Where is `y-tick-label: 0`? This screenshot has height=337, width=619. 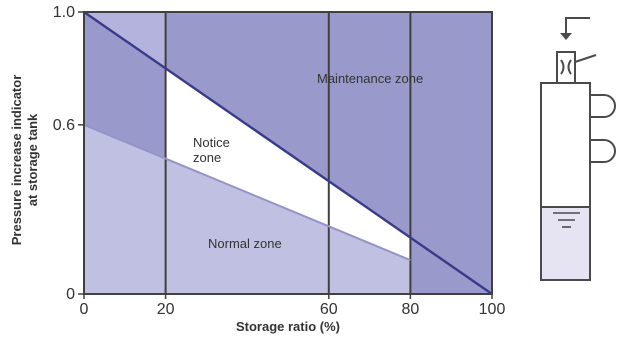 y-tick-label: 0 is located at coordinates (70, 294).